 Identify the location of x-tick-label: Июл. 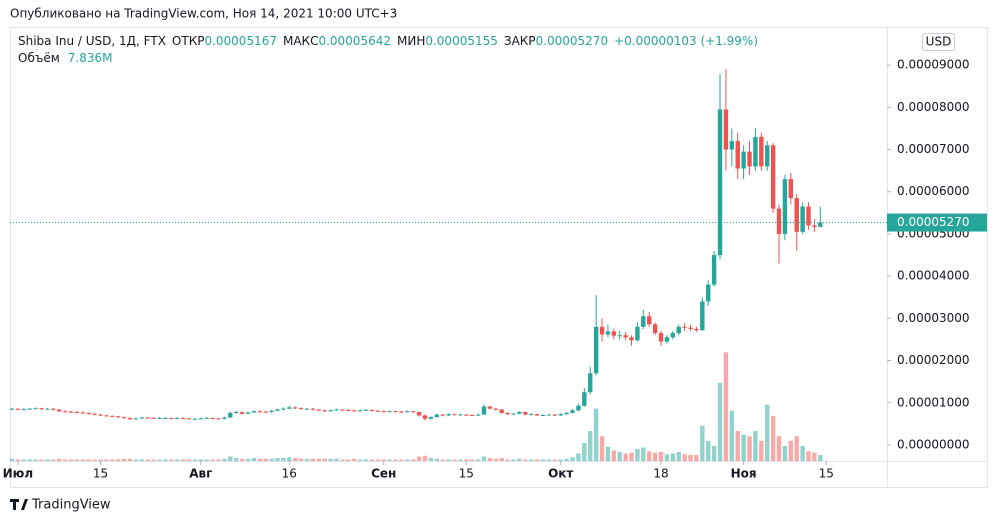
(18, 474).